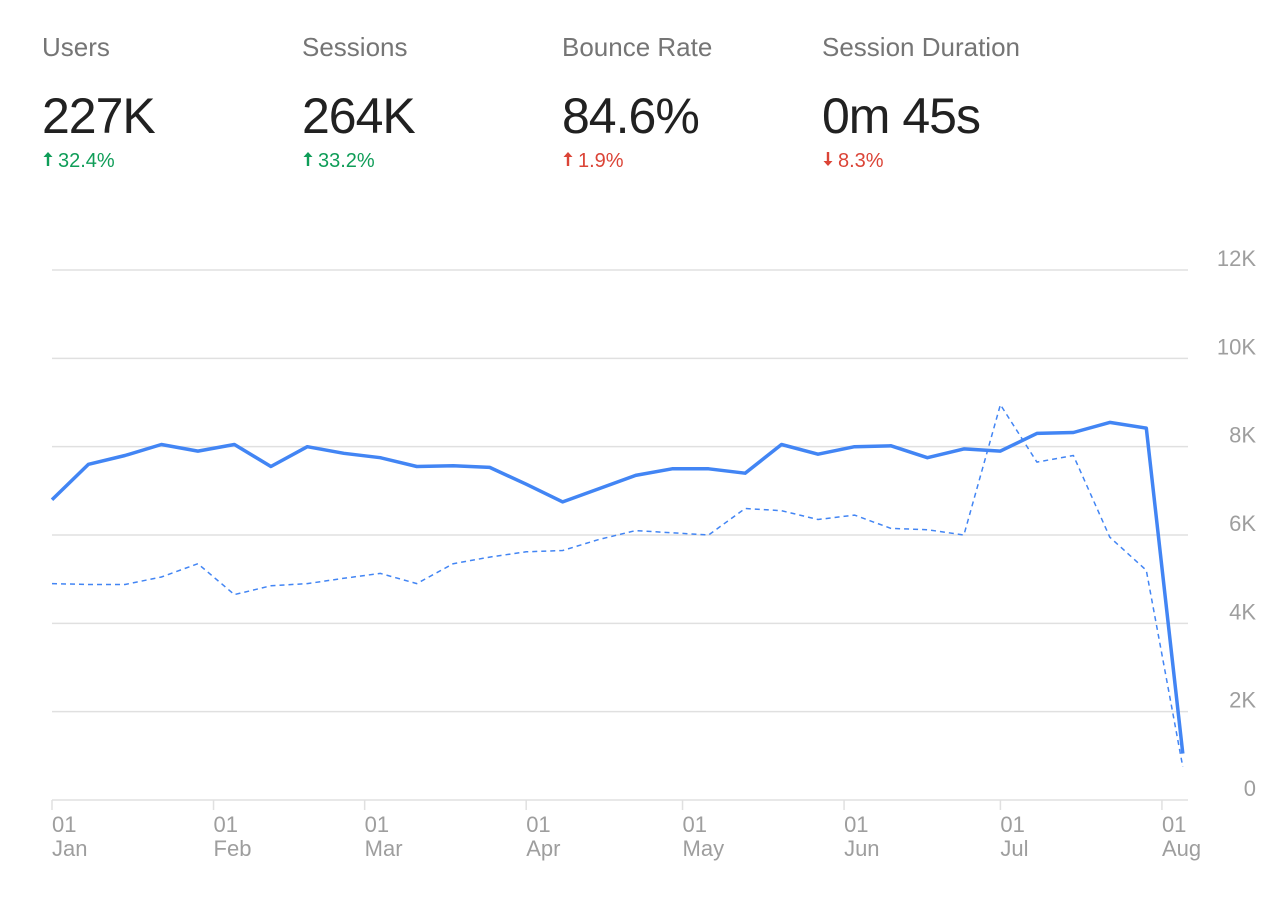 The image size is (1286, 904). Describe the element at coordinates (86, 161) in the screenshot. I see `metric-change-value: 32.4%` at that location.